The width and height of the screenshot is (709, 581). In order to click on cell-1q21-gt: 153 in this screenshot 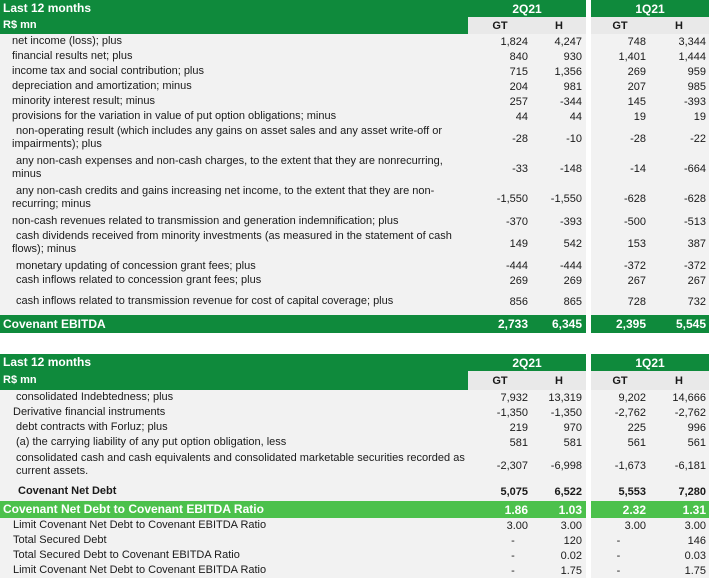, I will do `click(620, 244)`.